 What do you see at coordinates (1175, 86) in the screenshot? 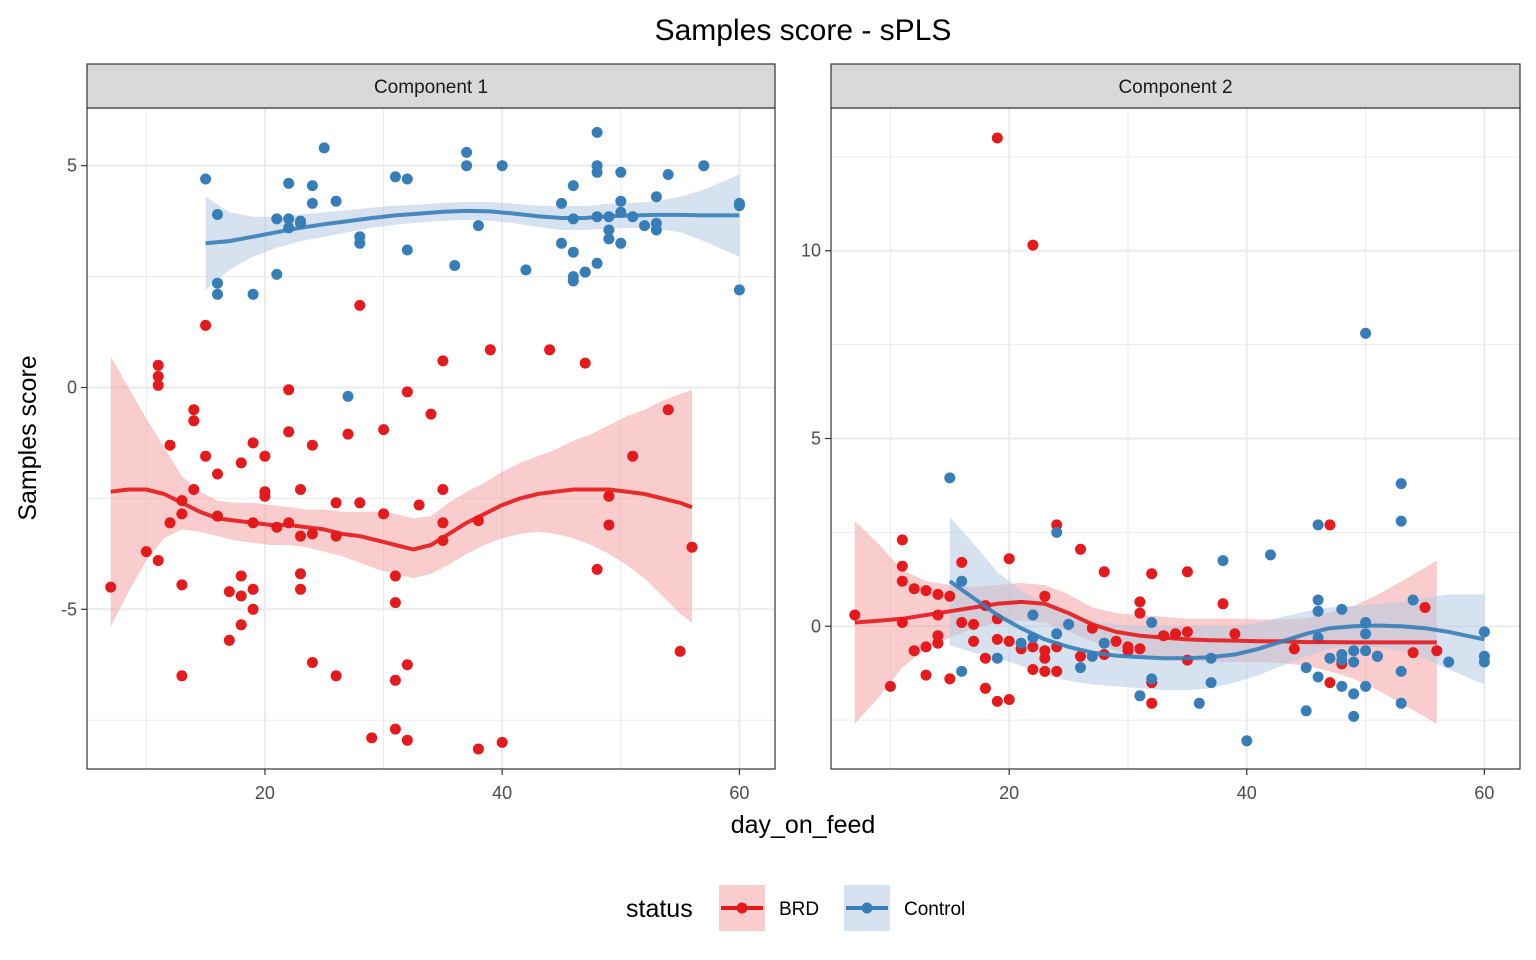
I see `strip-background` at bounding box center [1175, 86].